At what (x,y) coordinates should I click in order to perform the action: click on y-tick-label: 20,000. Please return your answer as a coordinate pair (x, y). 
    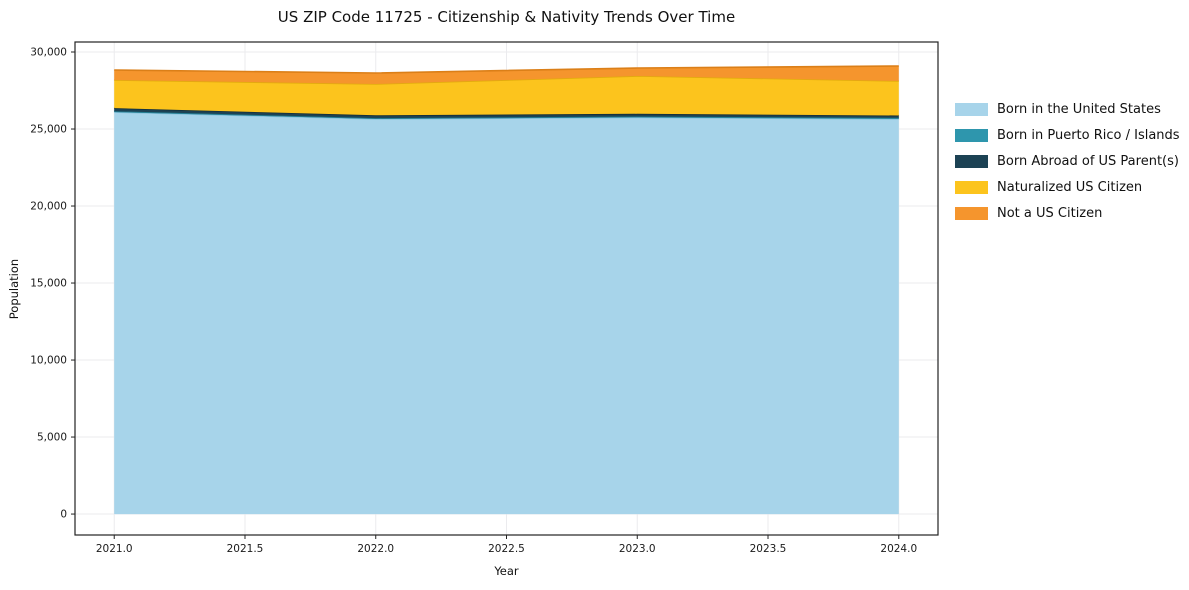
    Looking at the image, I should click on (48, 207).